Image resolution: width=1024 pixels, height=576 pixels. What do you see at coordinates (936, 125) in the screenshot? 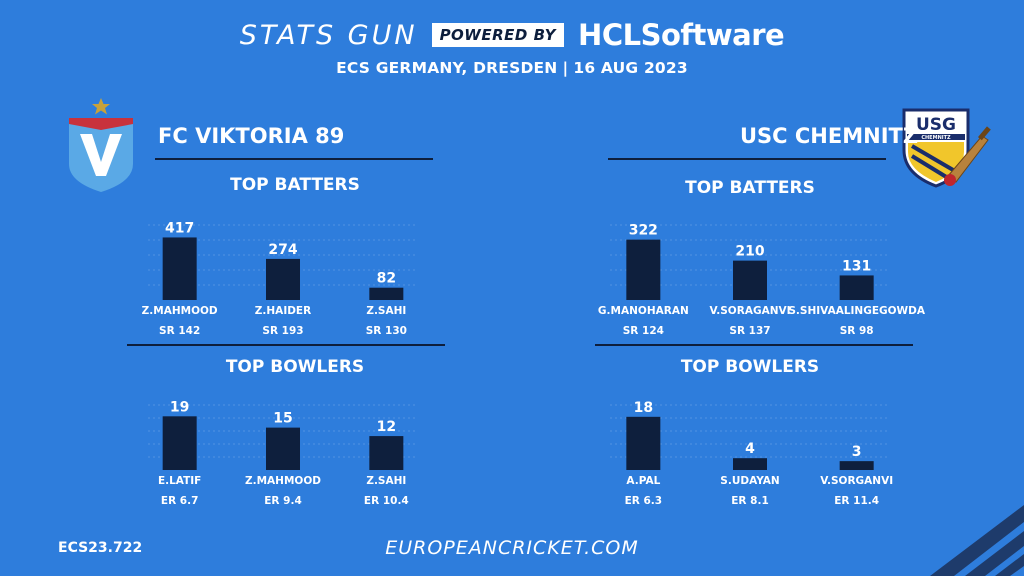
I see `logo-usg-text: USG` at bounding box center [936, 125].